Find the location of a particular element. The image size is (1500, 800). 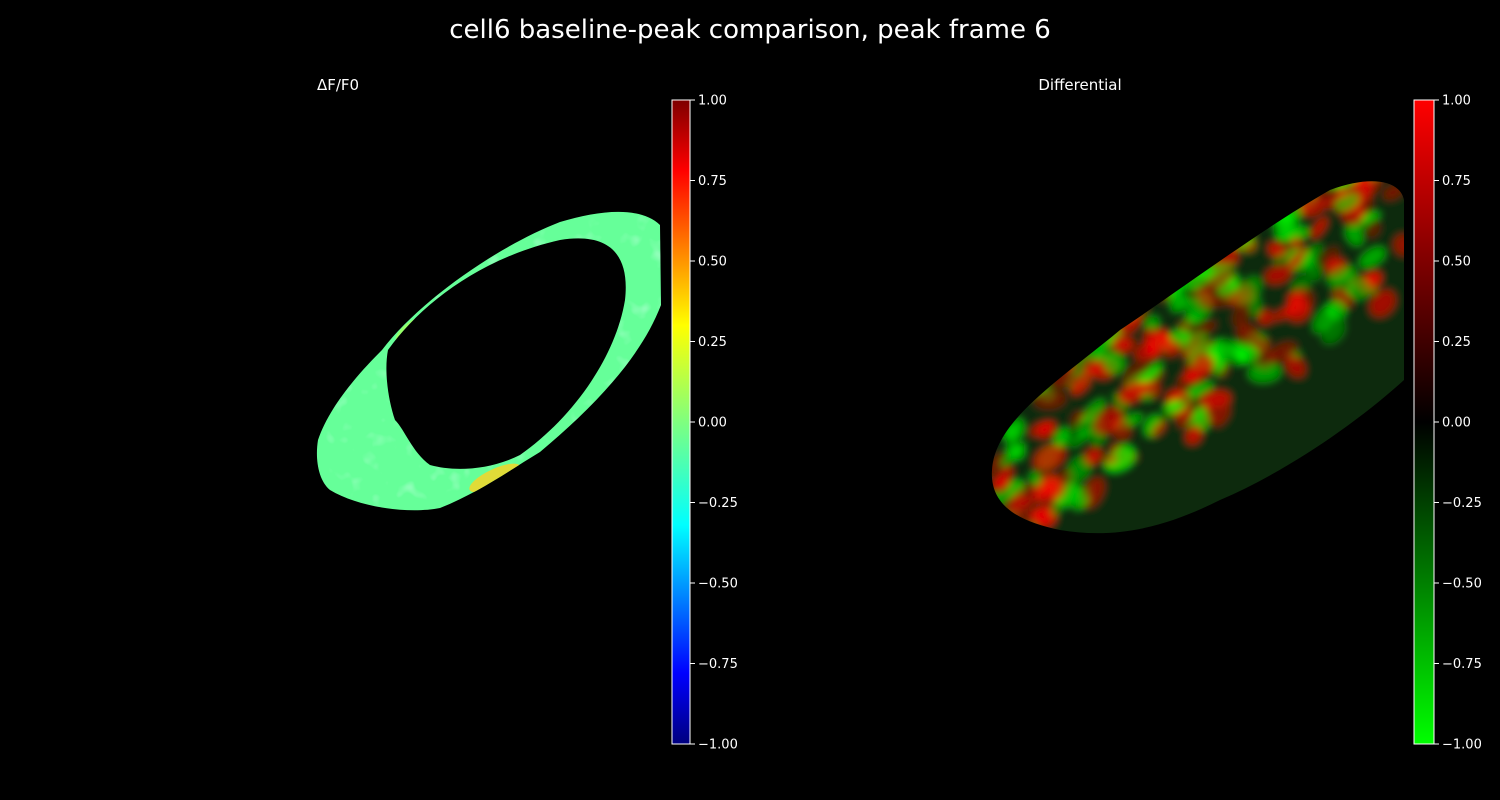

dff-colorbar-tick-label: 1.00 is located at coordinates (712, 101).